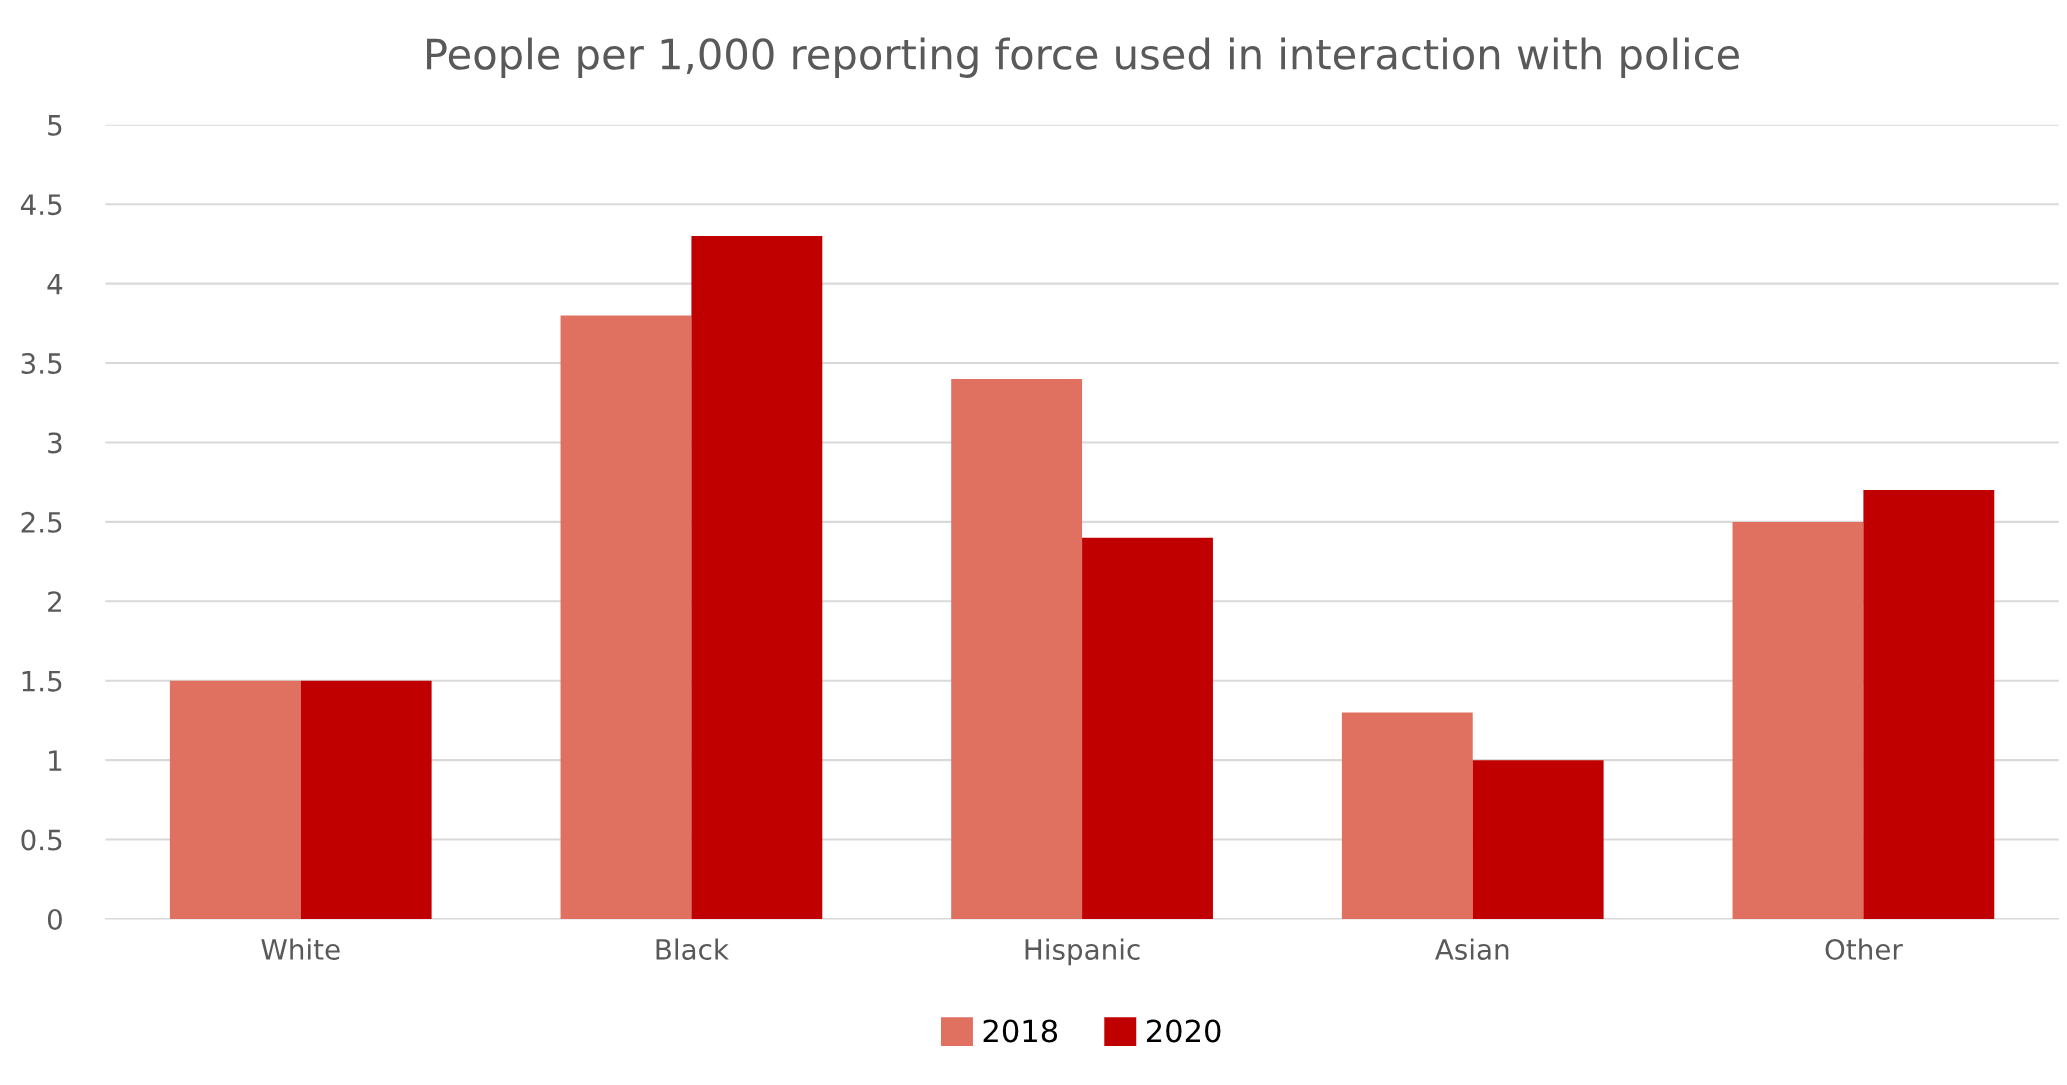  What do you see at coordinates (42, 681) in the screenshot?
I see `y-tick-label: 1.5` at bounding box center [42, 681].